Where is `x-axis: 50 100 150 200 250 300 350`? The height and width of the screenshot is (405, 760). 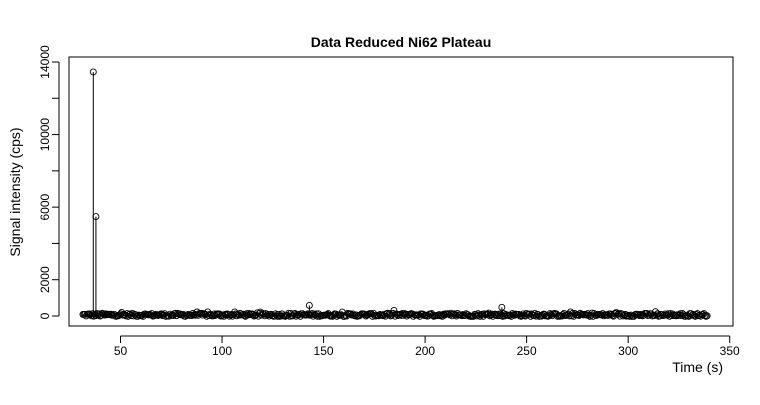
x-axis: 50 100 150 200 250 300 350 is located at coordinates (427, 346).